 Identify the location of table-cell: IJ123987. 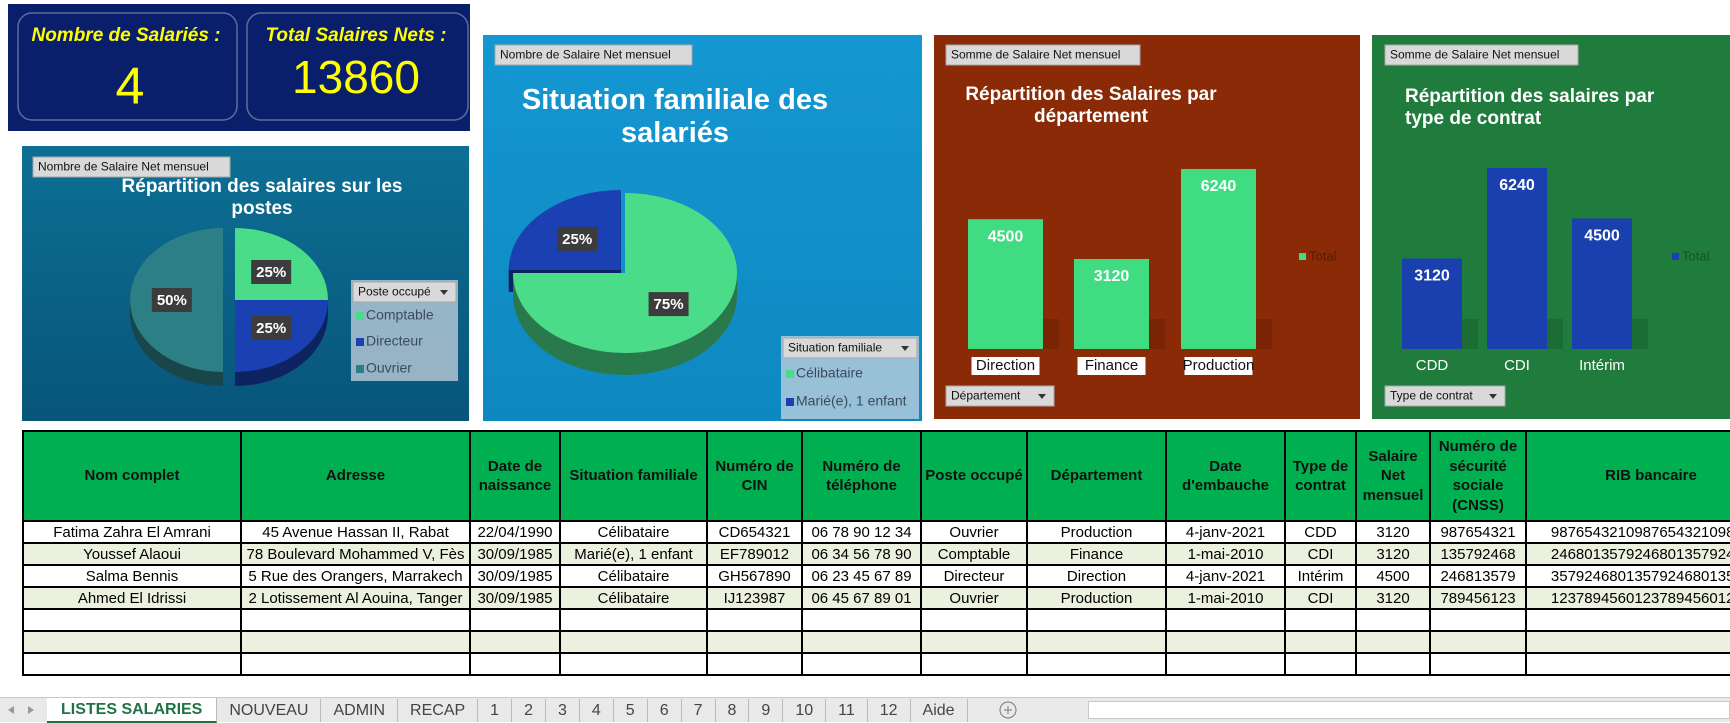
(754, 598).